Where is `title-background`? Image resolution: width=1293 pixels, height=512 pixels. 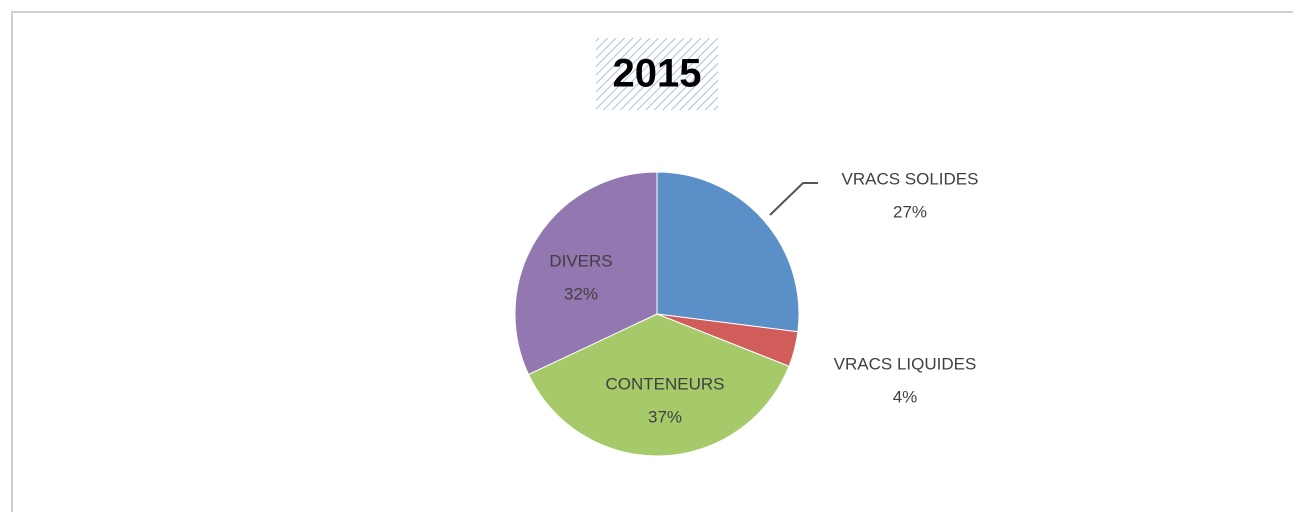 title-background is located at coordinates (657, 74).